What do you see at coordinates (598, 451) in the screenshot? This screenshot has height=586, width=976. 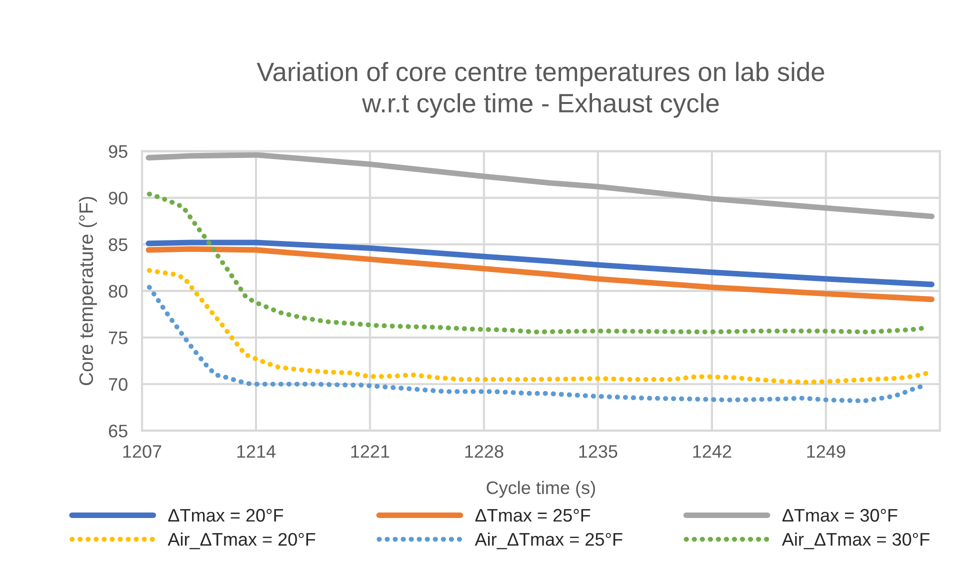 I see `x-tick-label: 1235` at bounding box center [598, 451].